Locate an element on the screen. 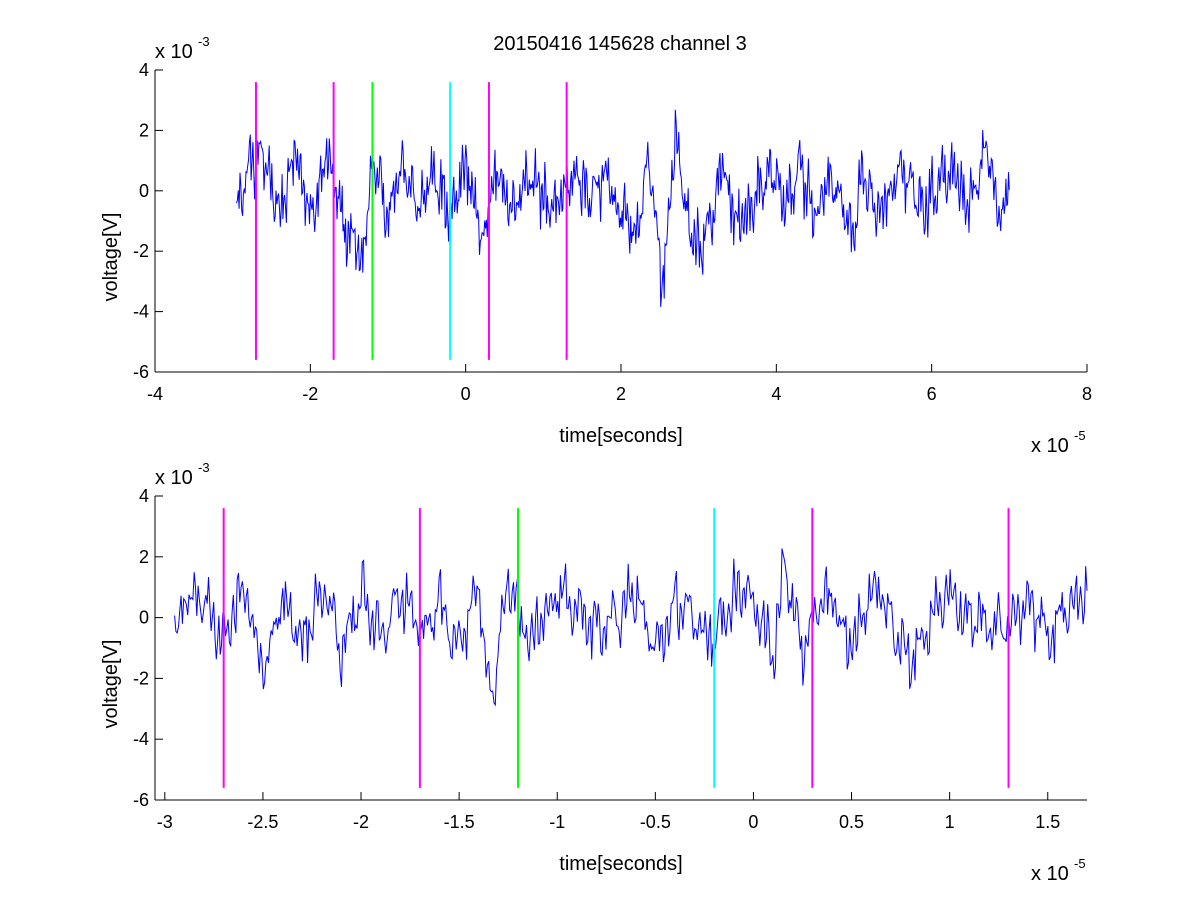  x-tick-label: 1.5 is located at coordinates (1047, 822).